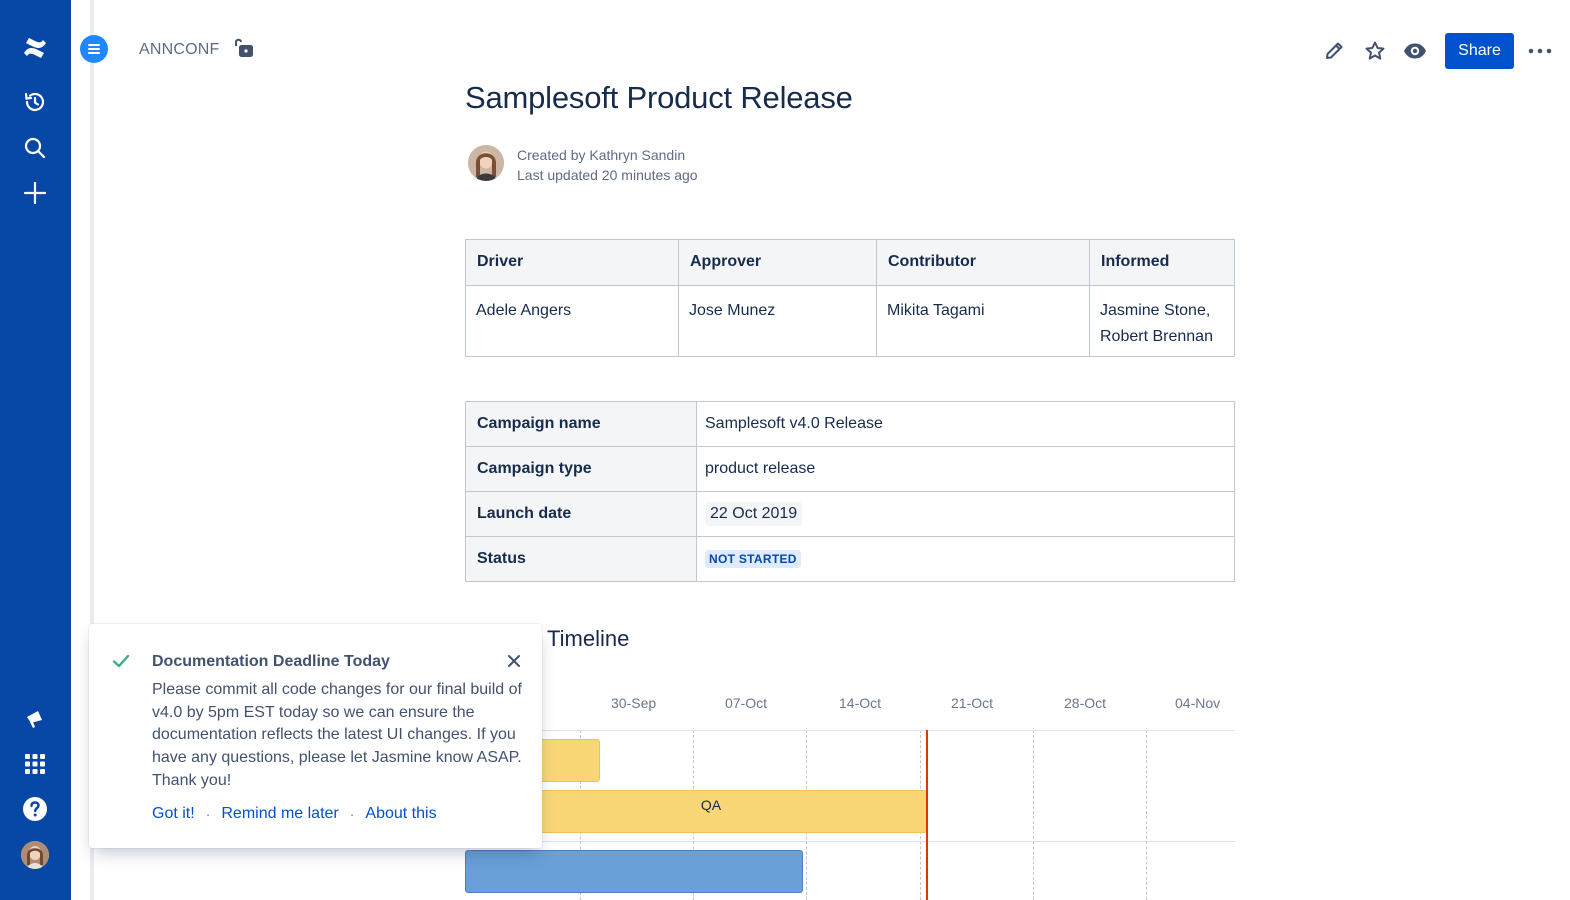 The width and height of the screenshot is (1570, 900). What do you see at coordinates (753, 559) in the screenshot?
I see `status-badge: NOT STARTED` at bounding box center [753, 559].